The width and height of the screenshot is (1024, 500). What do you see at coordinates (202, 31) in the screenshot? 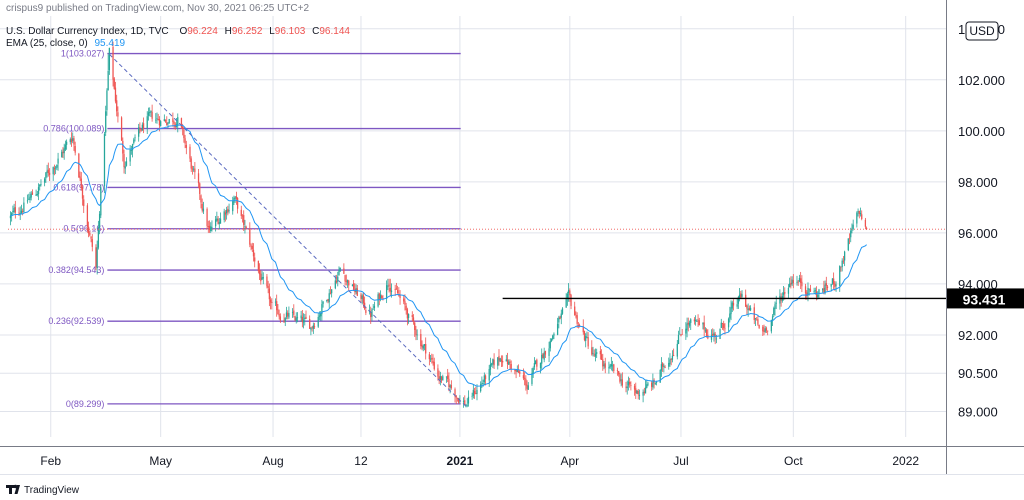
I see `ohlc-open-value: 96.224` at bounding box center [202, 31].